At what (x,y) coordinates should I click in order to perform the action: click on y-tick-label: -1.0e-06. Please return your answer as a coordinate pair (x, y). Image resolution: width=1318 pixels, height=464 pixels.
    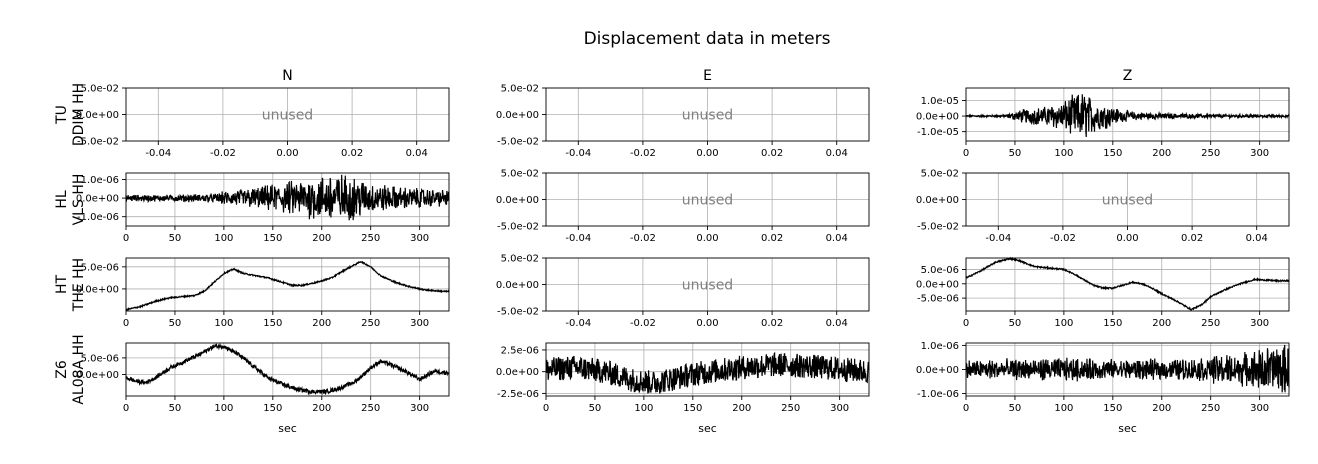
    Looking at the image, I should click on (938, 394).